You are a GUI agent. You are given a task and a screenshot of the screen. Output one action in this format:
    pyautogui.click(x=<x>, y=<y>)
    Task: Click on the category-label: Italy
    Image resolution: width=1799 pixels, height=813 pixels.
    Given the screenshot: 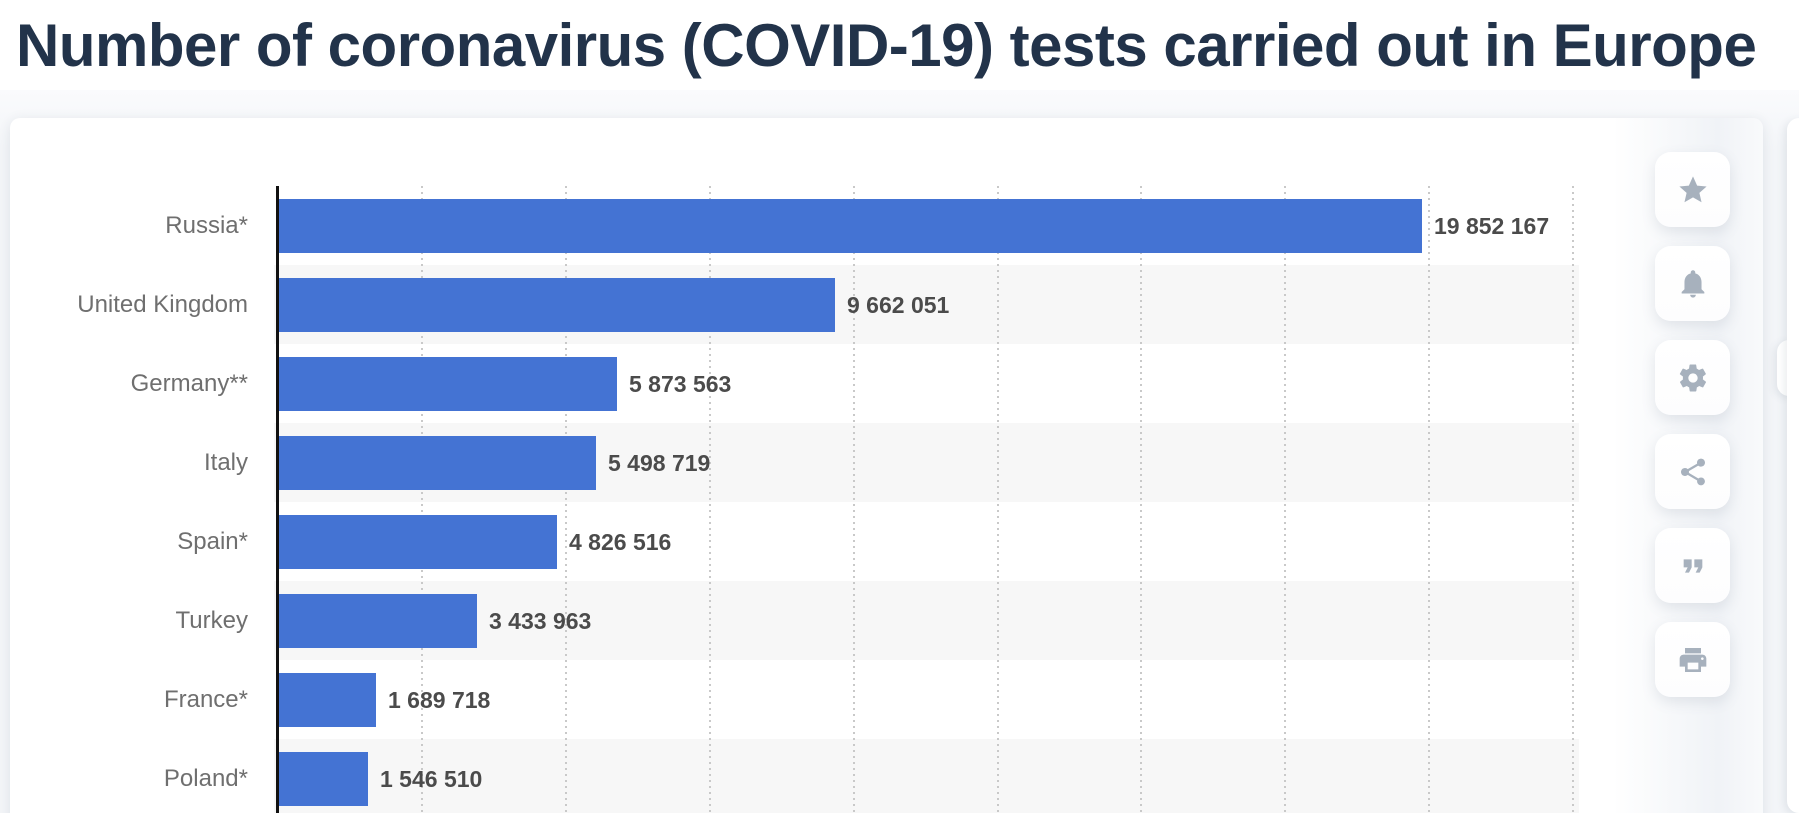 What is the action you would take?
    pyautogui.click(x=225, y=462)
    